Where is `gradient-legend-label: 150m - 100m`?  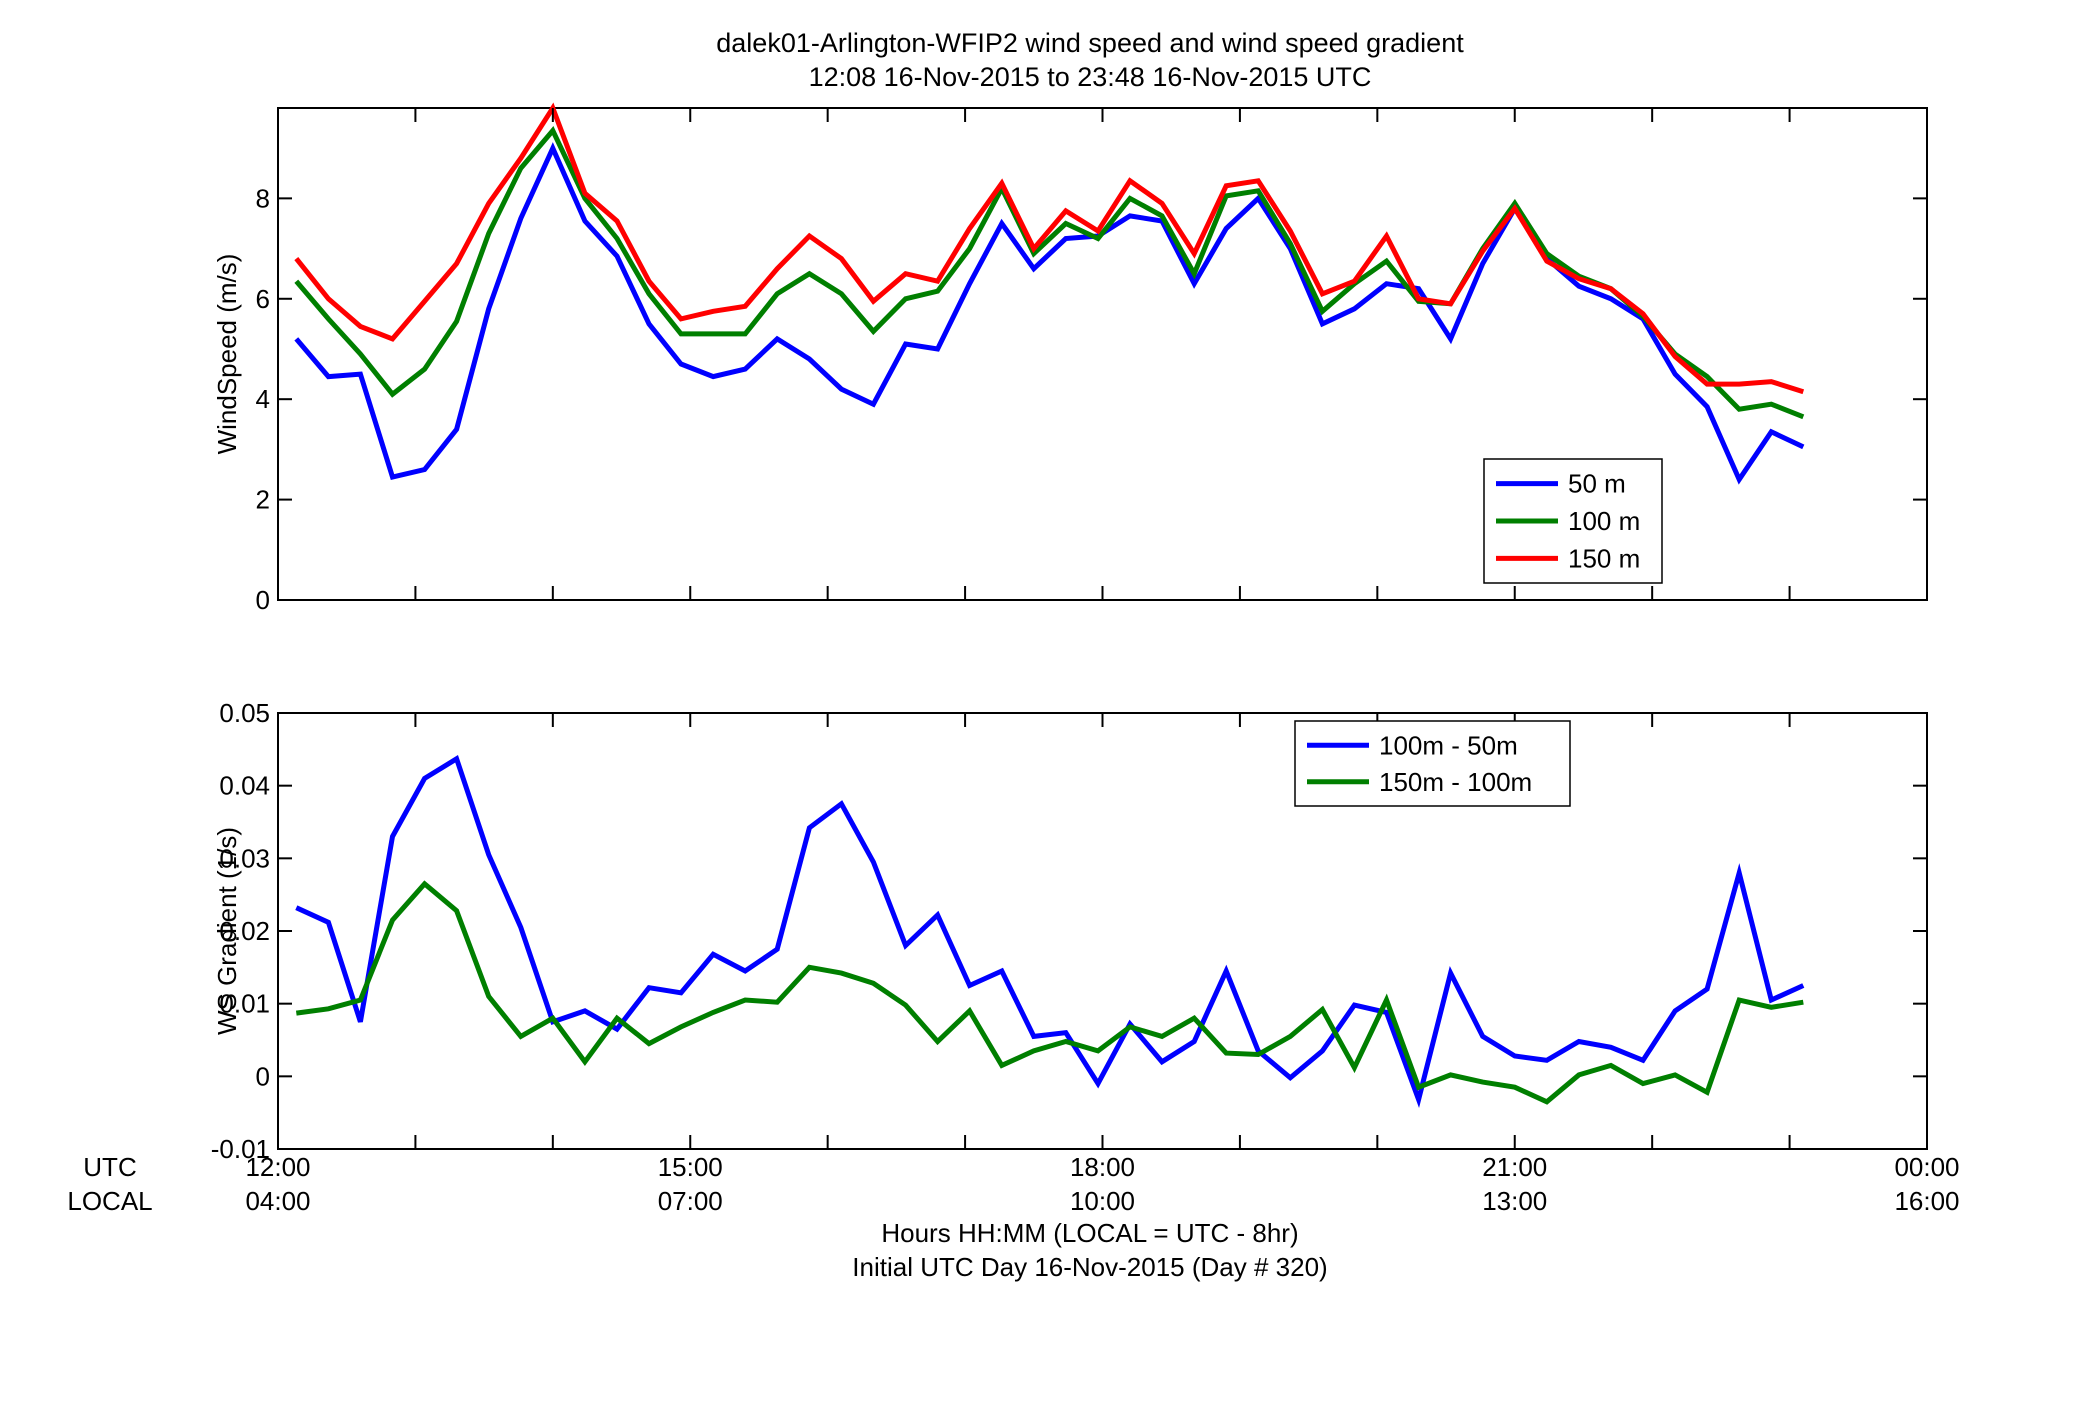
gradient-legend-label: 150m - 100m is located at coordinates (1455, 782).